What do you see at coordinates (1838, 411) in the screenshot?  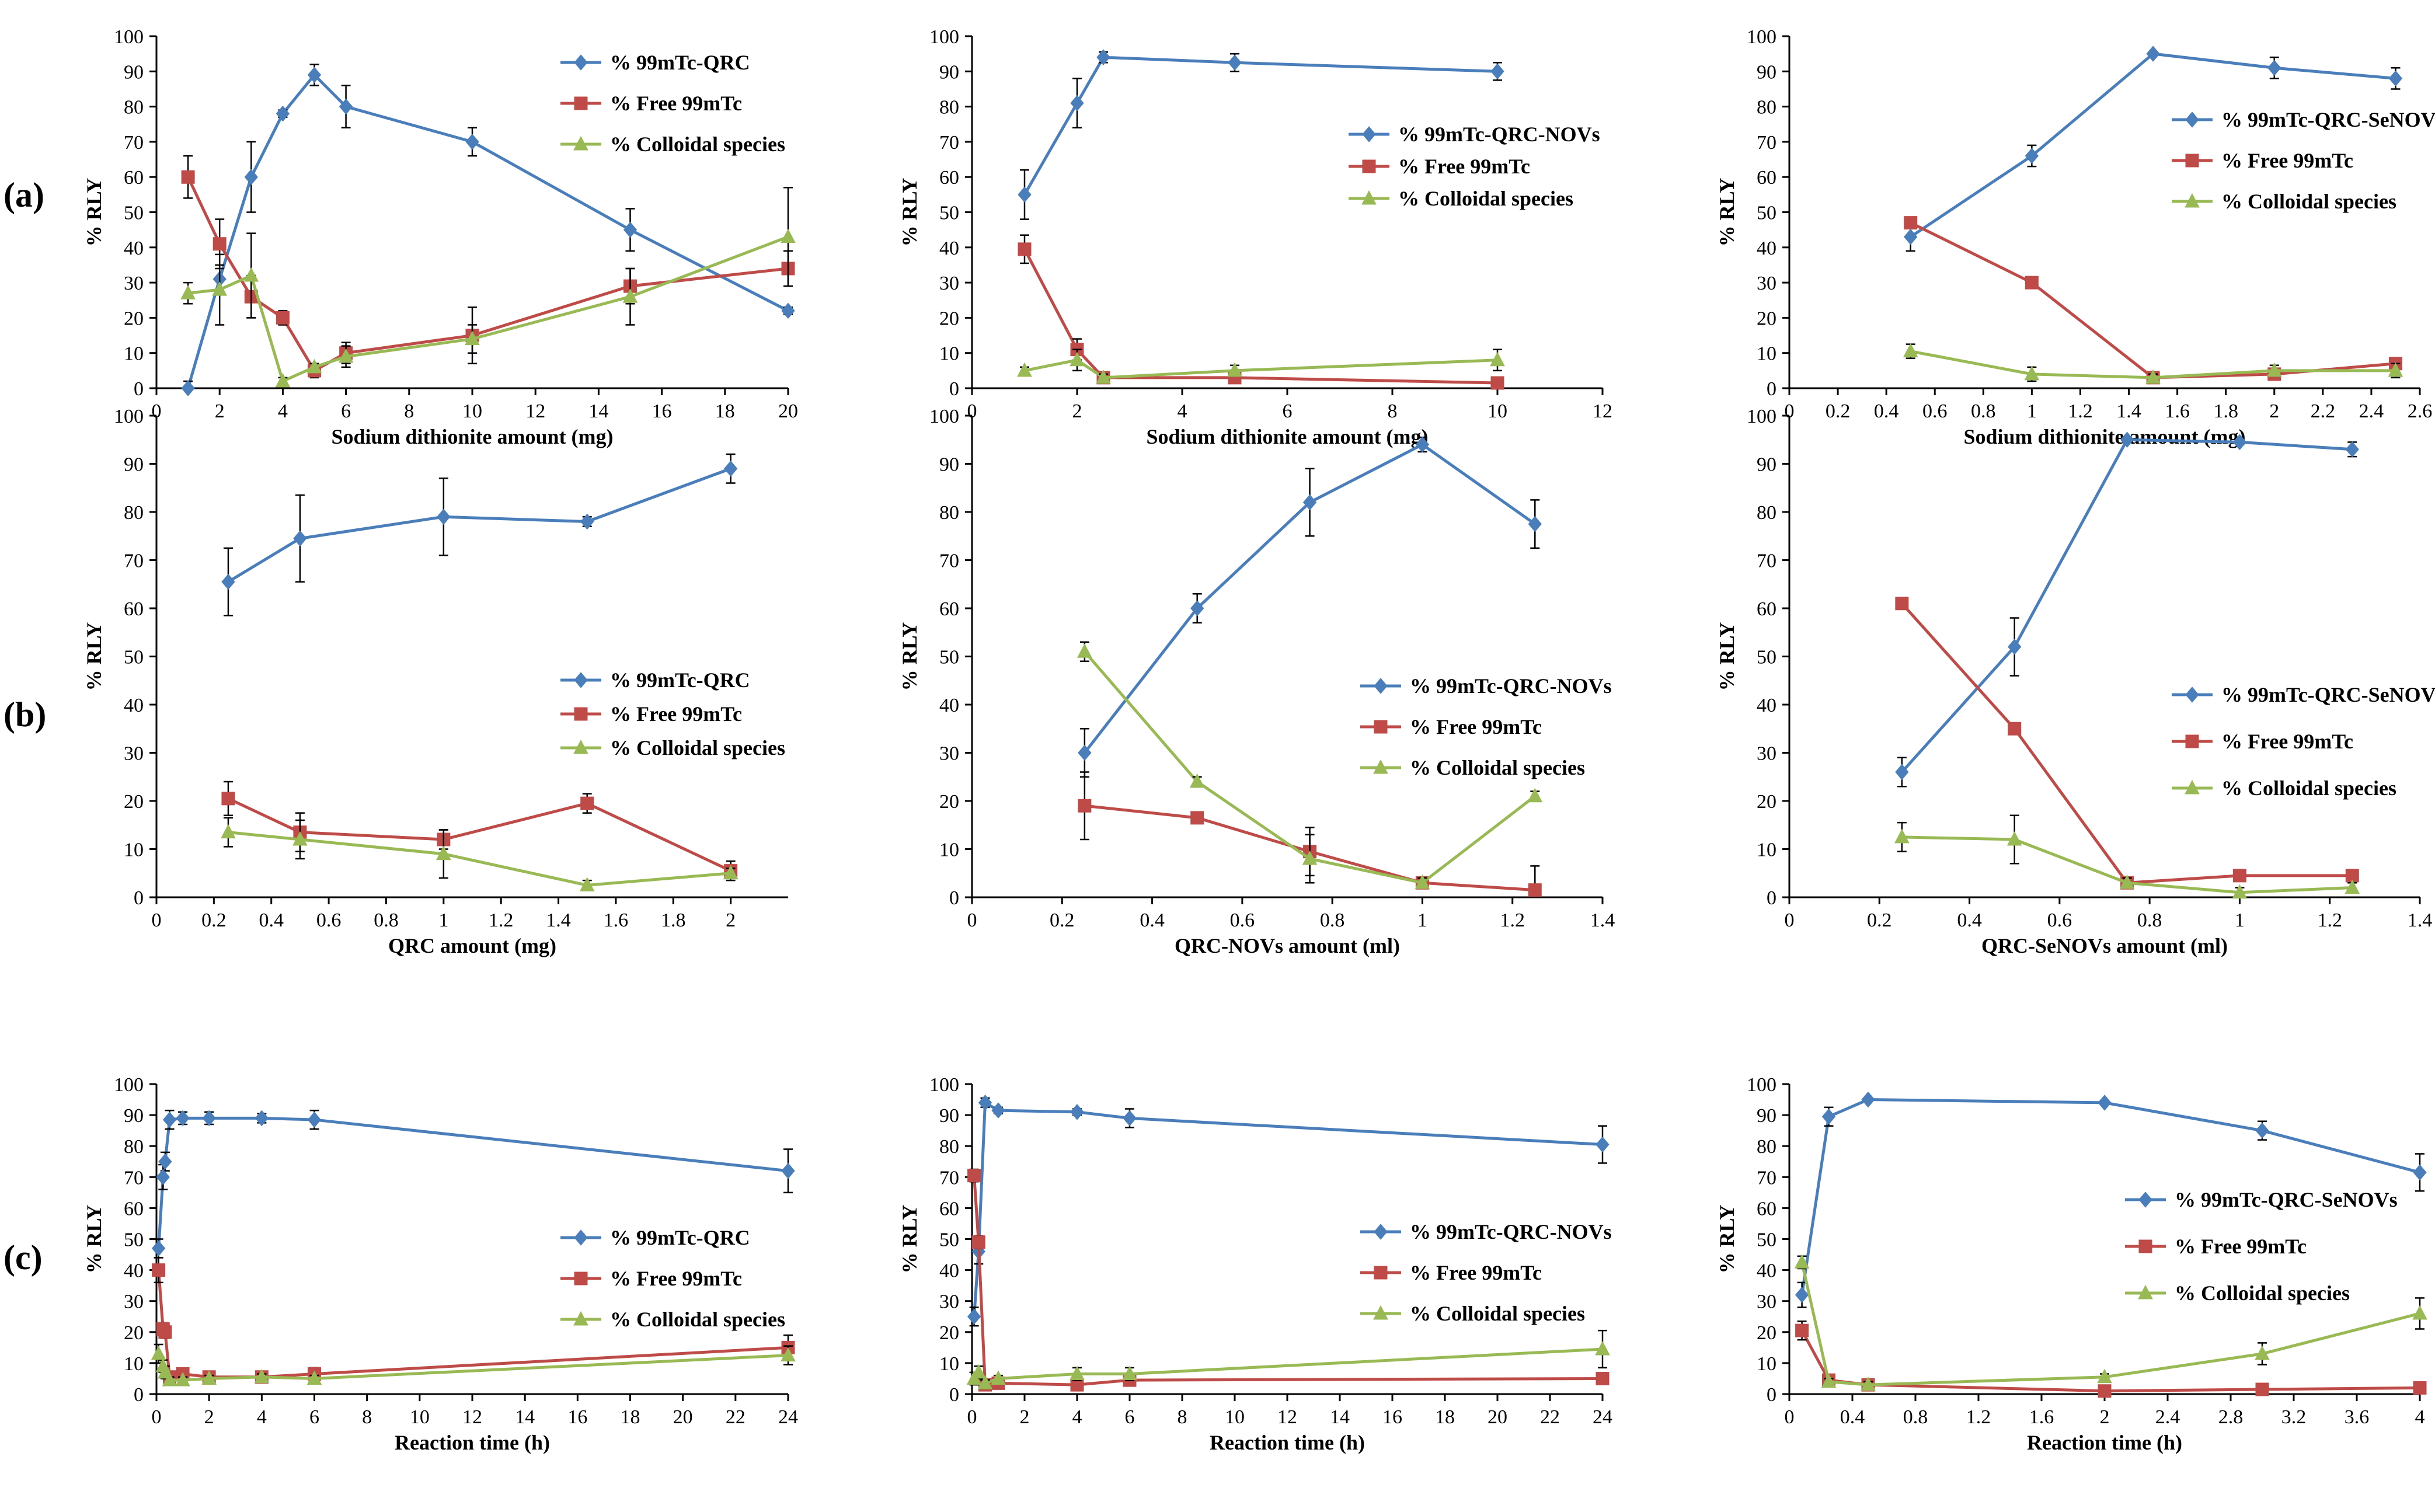 I see `x-tick-label: 0.2` at bounding box center [1838, 411].